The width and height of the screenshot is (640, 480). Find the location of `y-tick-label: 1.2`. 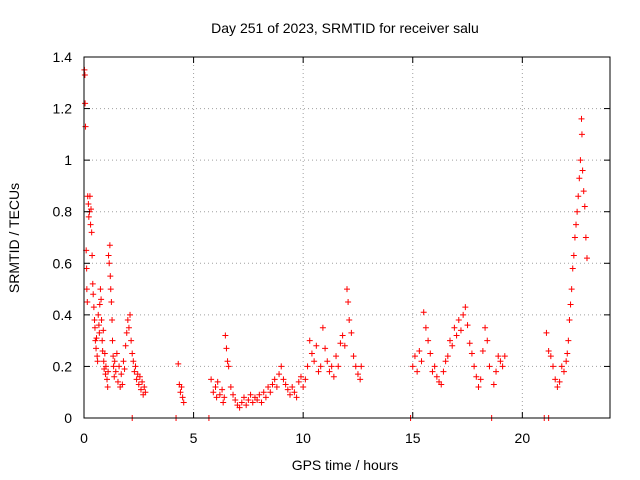

y-tick-label: 1.2 is located at coordinates (63, 109).